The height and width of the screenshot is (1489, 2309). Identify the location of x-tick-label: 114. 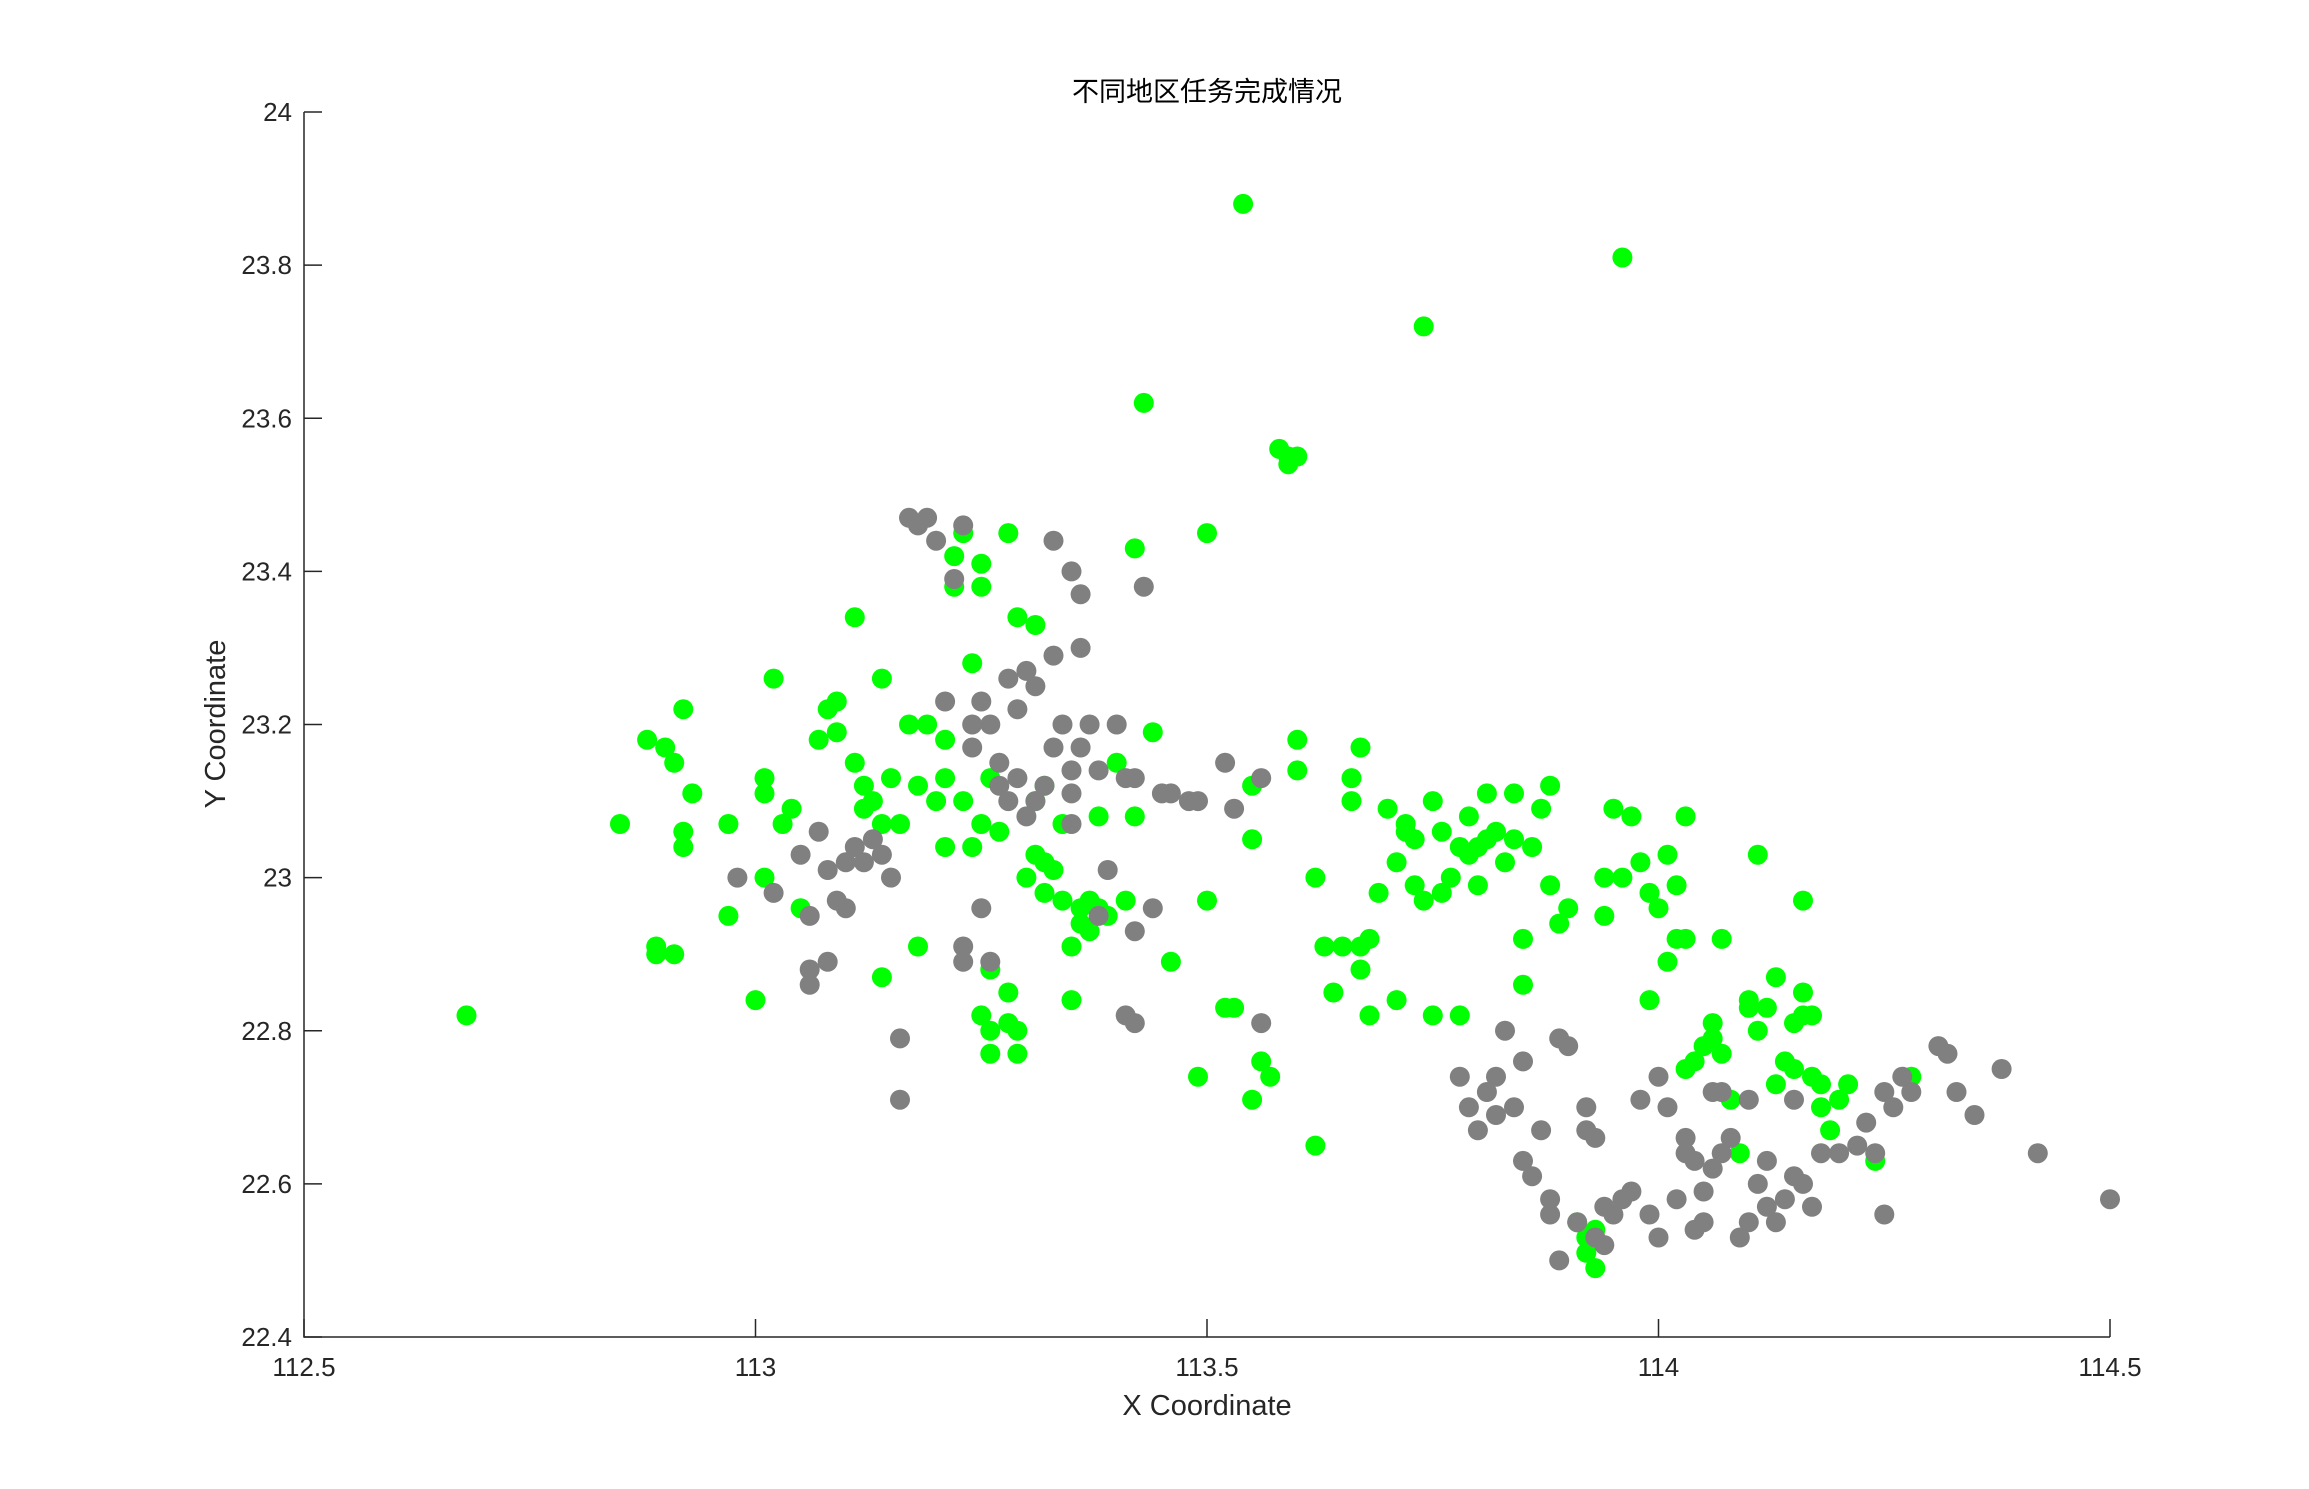
(1658, 1367).